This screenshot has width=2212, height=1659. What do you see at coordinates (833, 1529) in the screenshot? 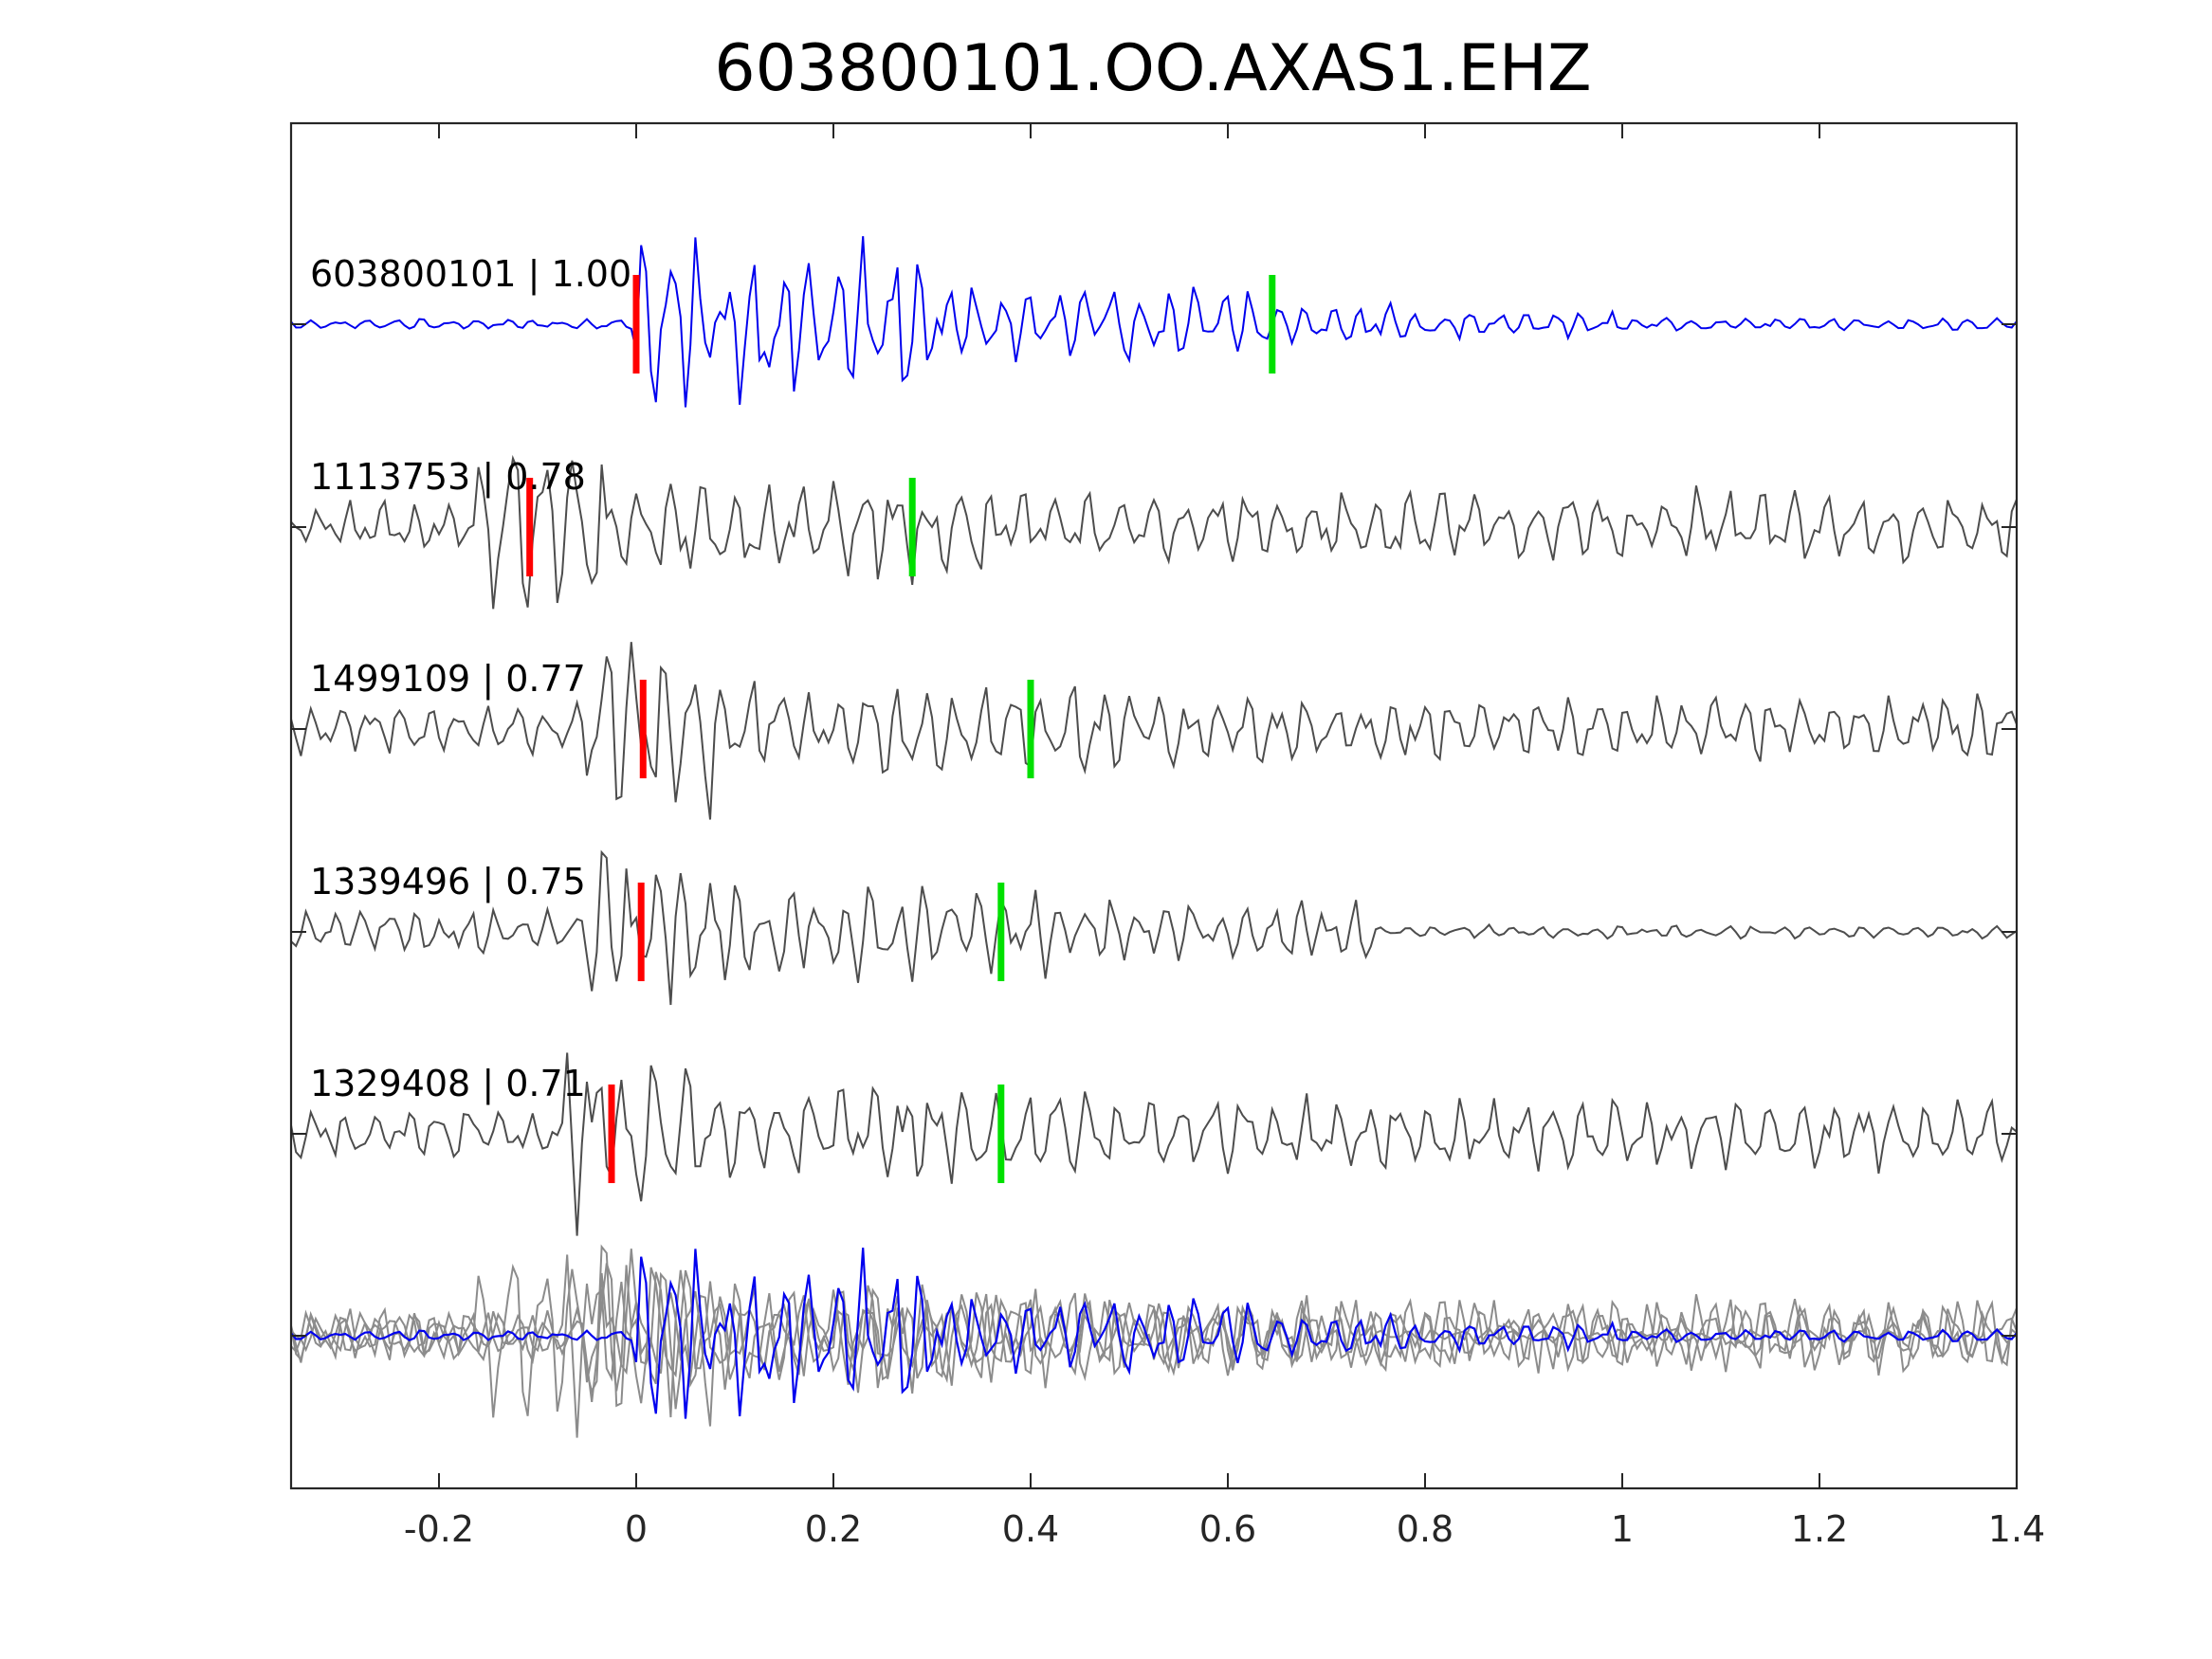
I see `x-tick-label: 0.2` at bounding box center [833, 1529].